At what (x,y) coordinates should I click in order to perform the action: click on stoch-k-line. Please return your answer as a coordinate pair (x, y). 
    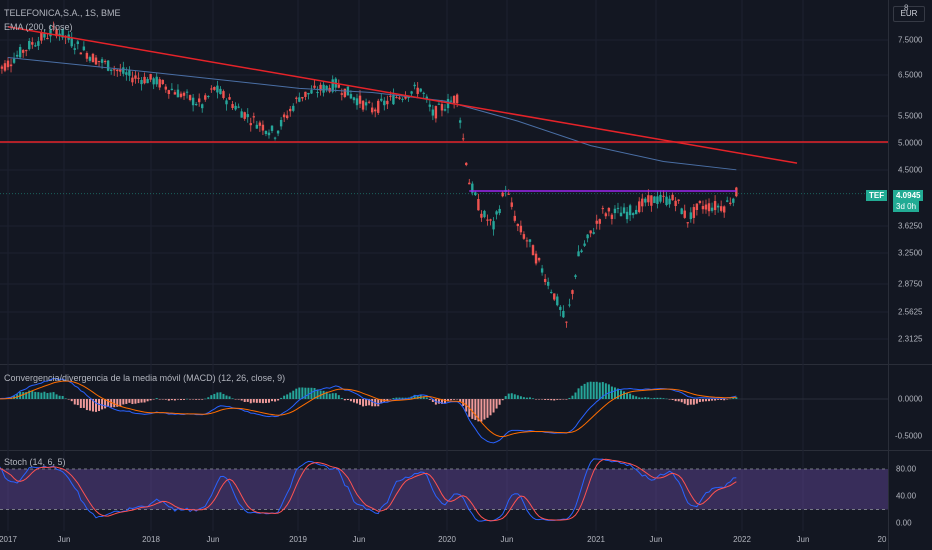
    Looking at the image, I should click on (368, 490).